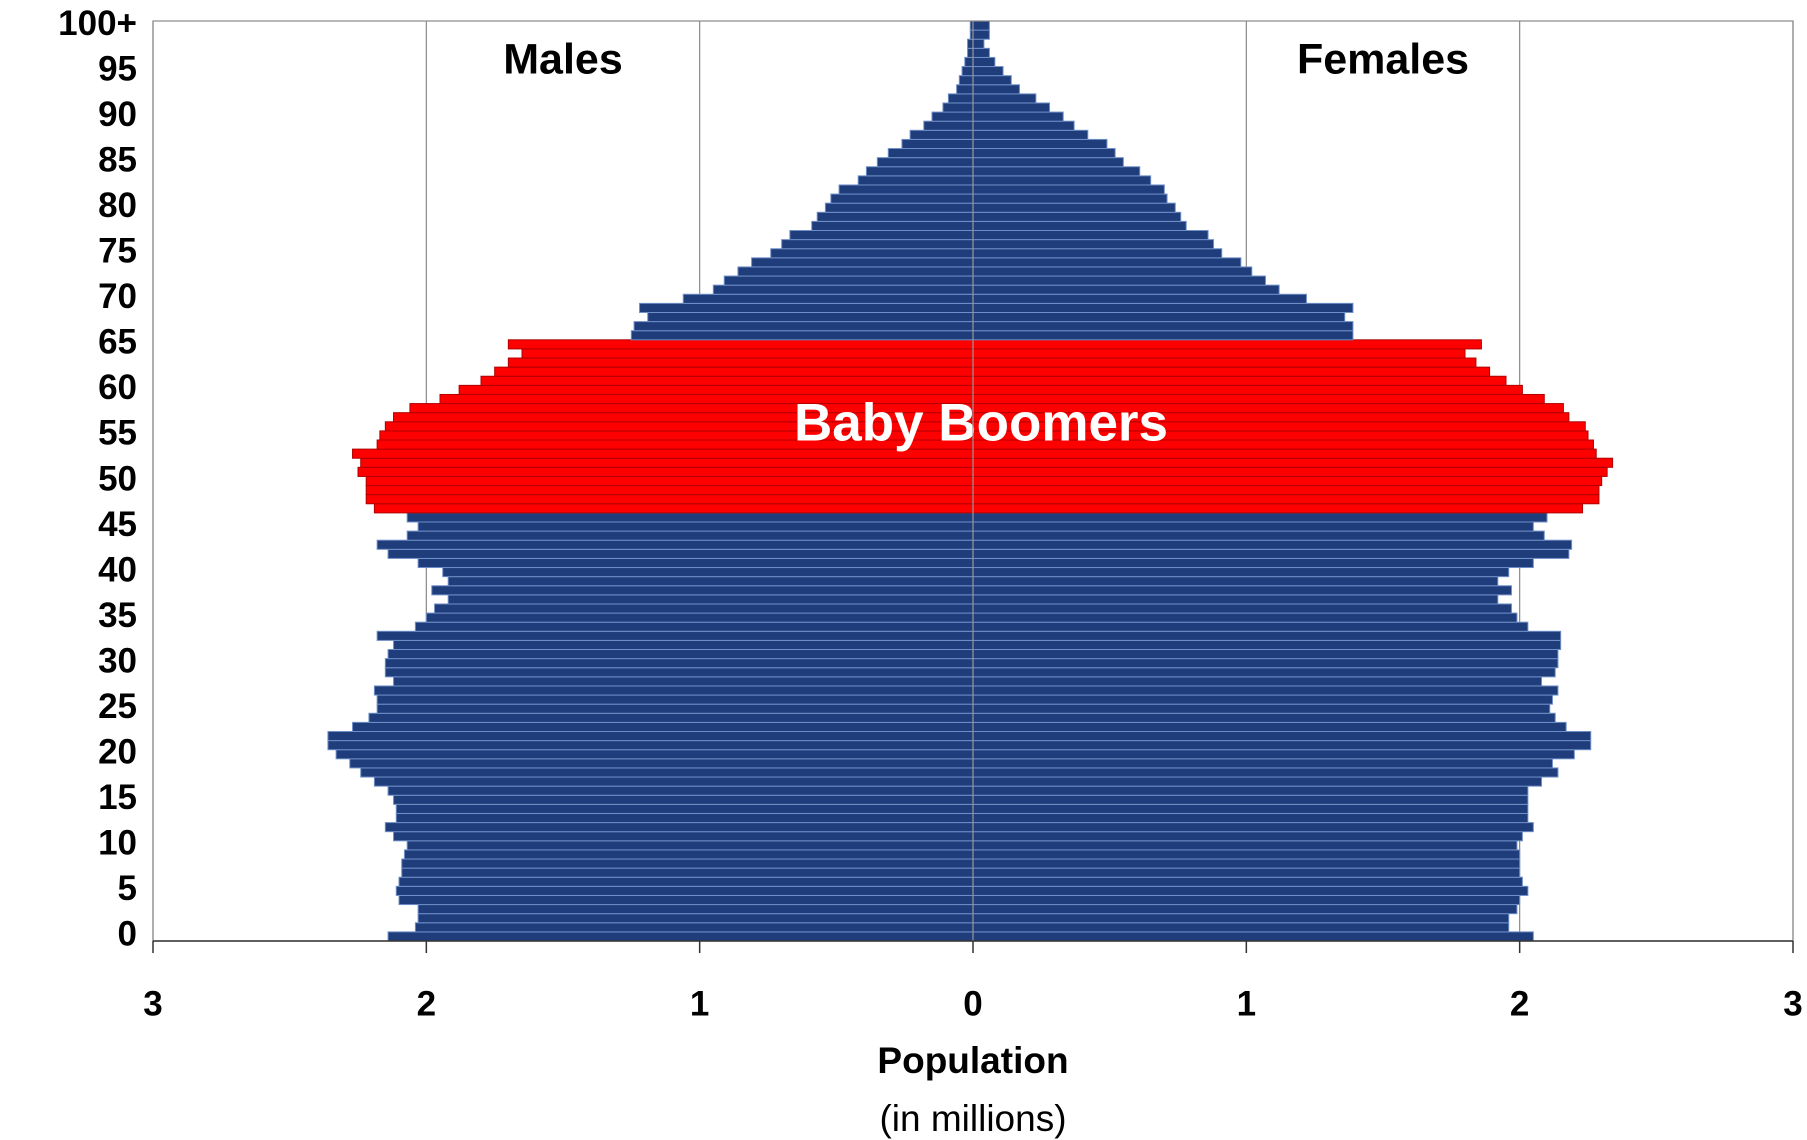 The height and width of the screenshot is (1140, 1807). I want to click on y-tick-label: 60, so click(117, 387).